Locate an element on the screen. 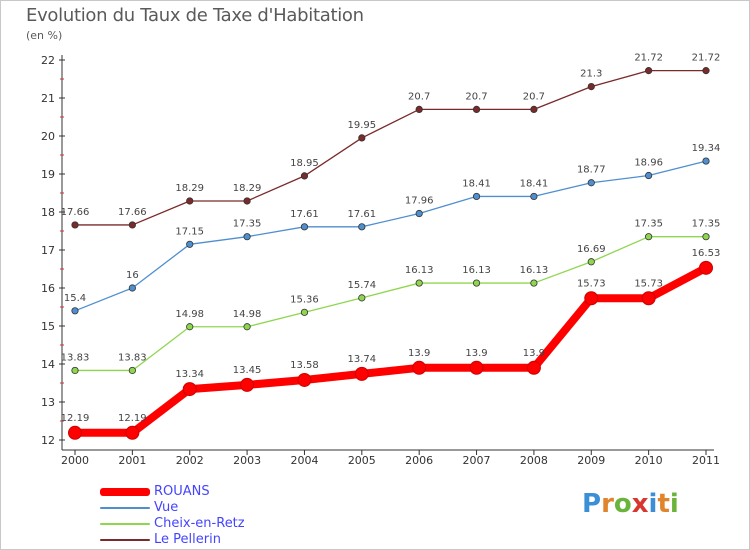 The width and height of the screenshot is (750, 550). data-label: 17.96 is located at coordinates (419, 201).